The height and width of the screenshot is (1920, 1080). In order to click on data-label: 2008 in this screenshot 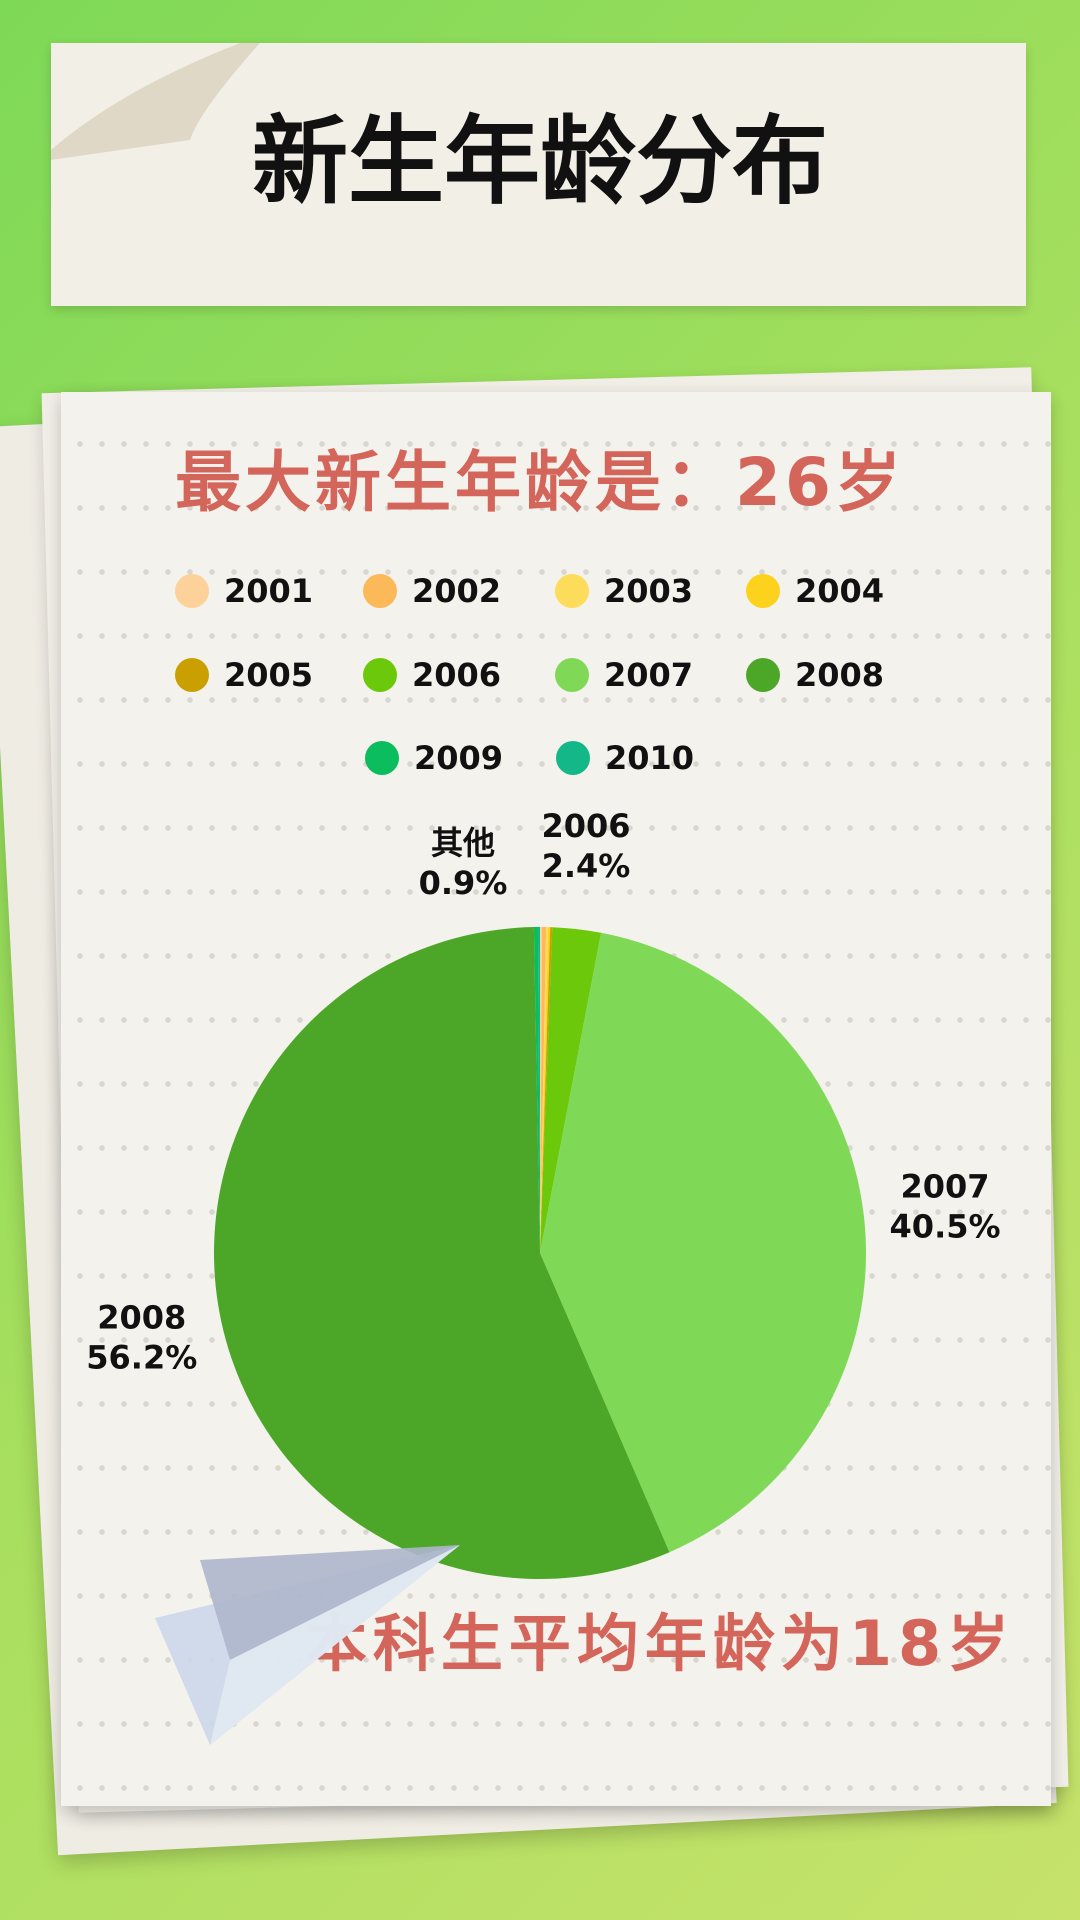, I will do `click(141, 1317)`.